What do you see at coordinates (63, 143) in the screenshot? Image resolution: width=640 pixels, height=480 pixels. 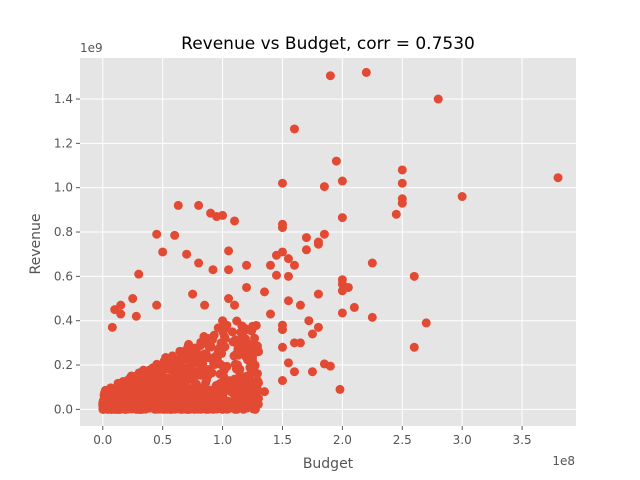 I see `y-tick-label: 1.2` at bounding box center [63, 143].